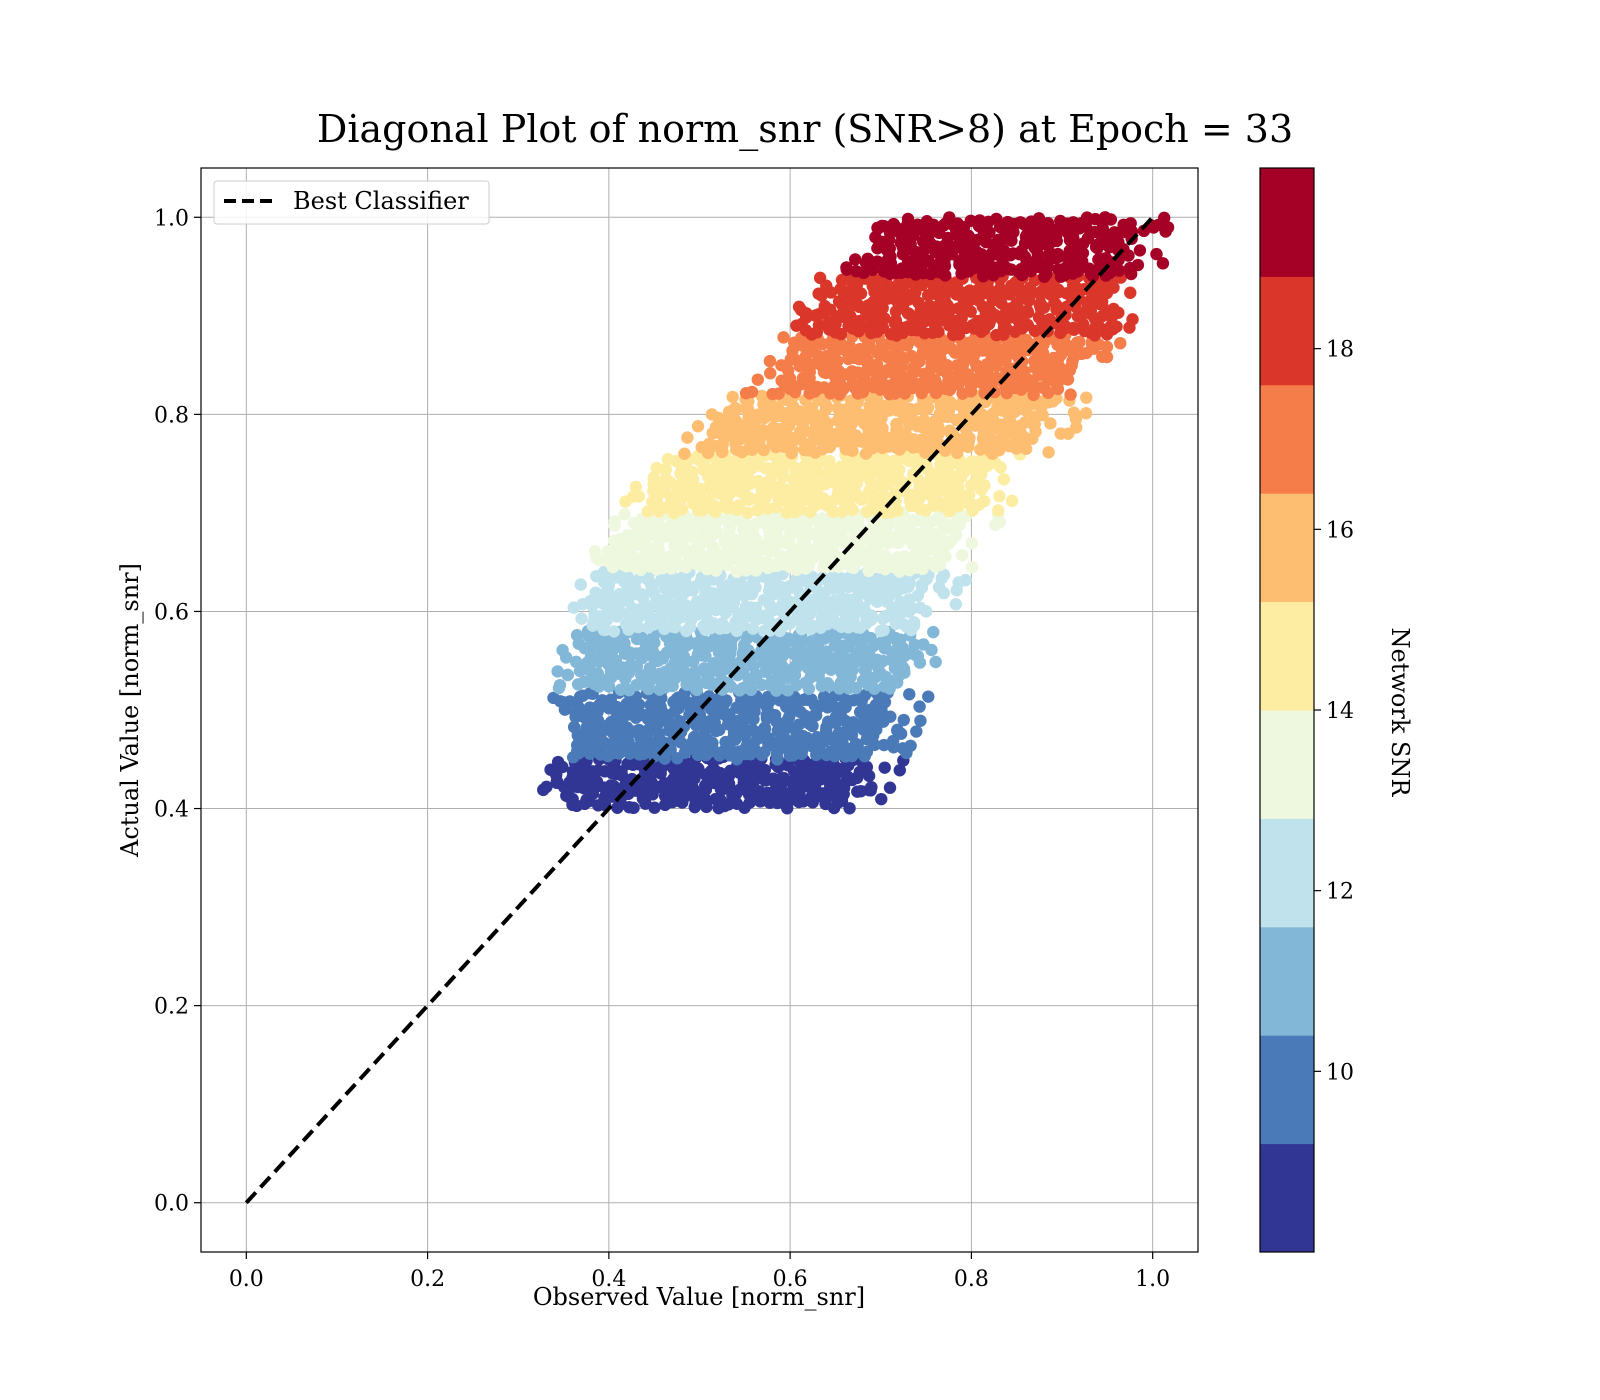  I want to click on legend-box, so click(351, 202).